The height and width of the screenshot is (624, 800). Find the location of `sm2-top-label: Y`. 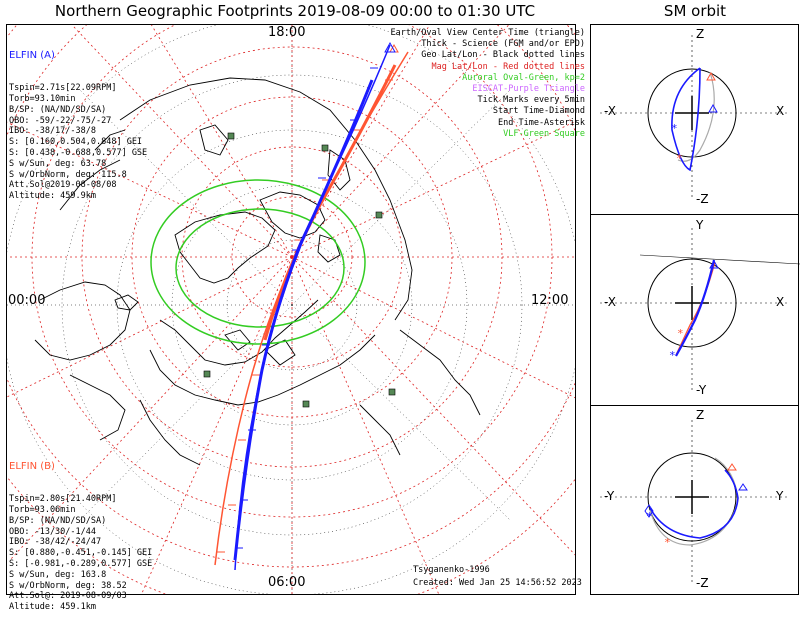

sm2-top-label: Y is located at coordinates (700, 225).